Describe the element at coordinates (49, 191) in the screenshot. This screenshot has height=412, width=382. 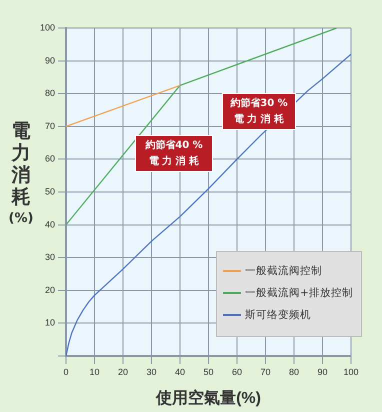
I see `y-tick-label: 50` at that location.